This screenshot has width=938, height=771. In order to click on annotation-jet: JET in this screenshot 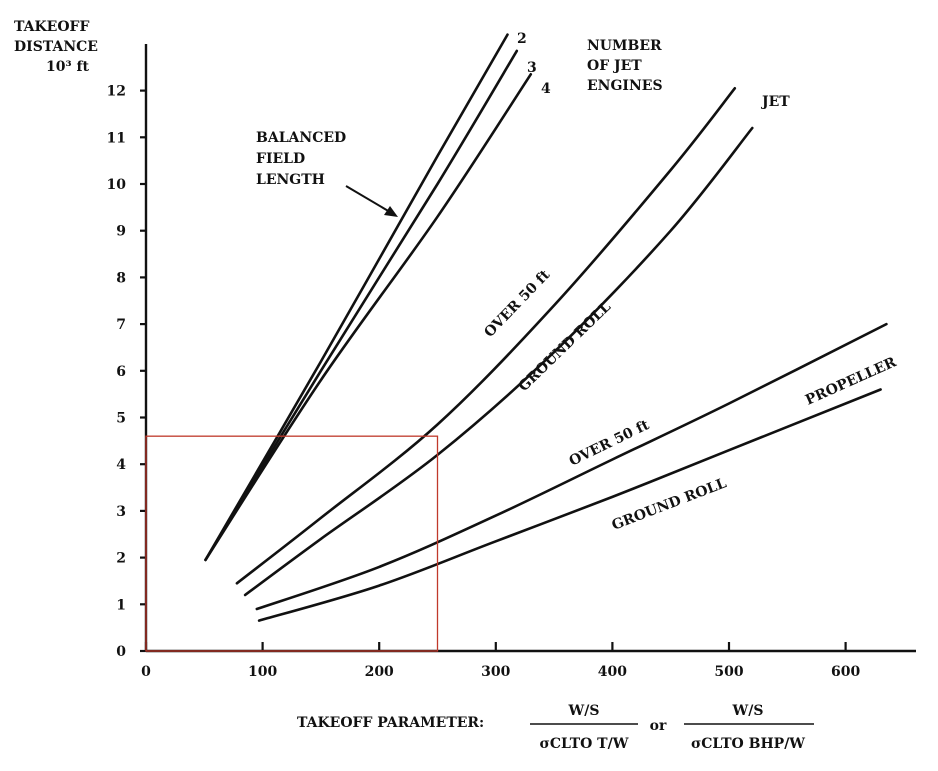, I will do `click(775, 102)`.